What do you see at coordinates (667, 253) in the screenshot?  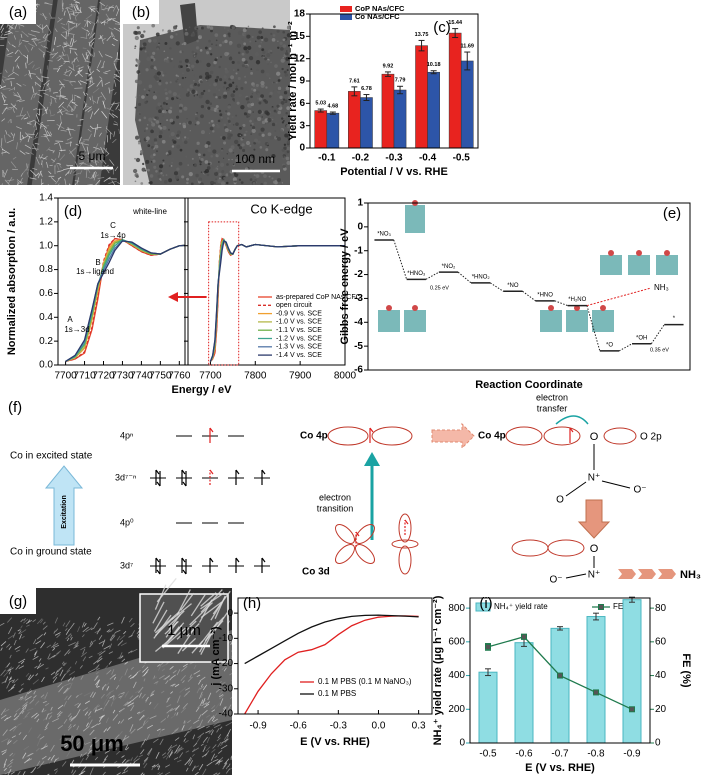 I see `adsorbate` at bounding box center [667, 253].